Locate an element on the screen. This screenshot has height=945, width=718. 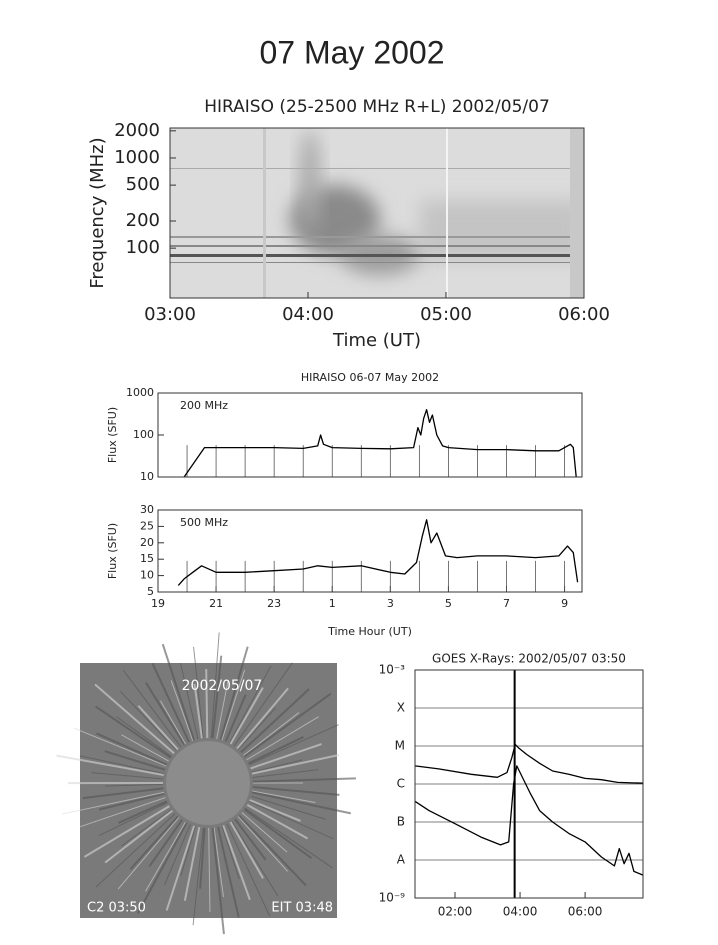
y-tick-label: 500 is located at coordinates (143, 184).